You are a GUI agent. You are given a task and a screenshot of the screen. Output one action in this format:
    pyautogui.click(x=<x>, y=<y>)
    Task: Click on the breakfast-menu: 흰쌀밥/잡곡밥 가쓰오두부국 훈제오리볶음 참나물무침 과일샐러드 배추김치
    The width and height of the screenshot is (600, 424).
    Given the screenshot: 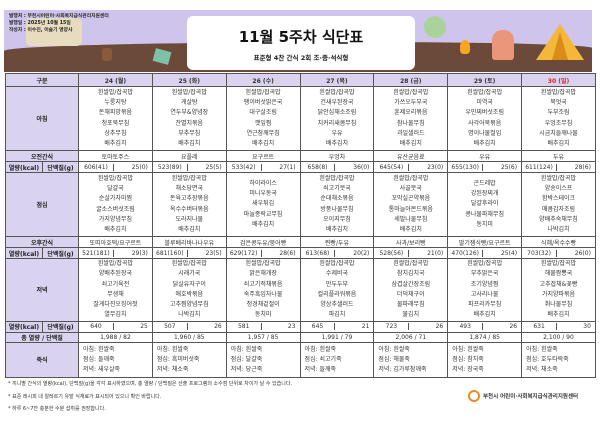 What is the action you would take?
    pyautogui.click(x=411, y=118)
    